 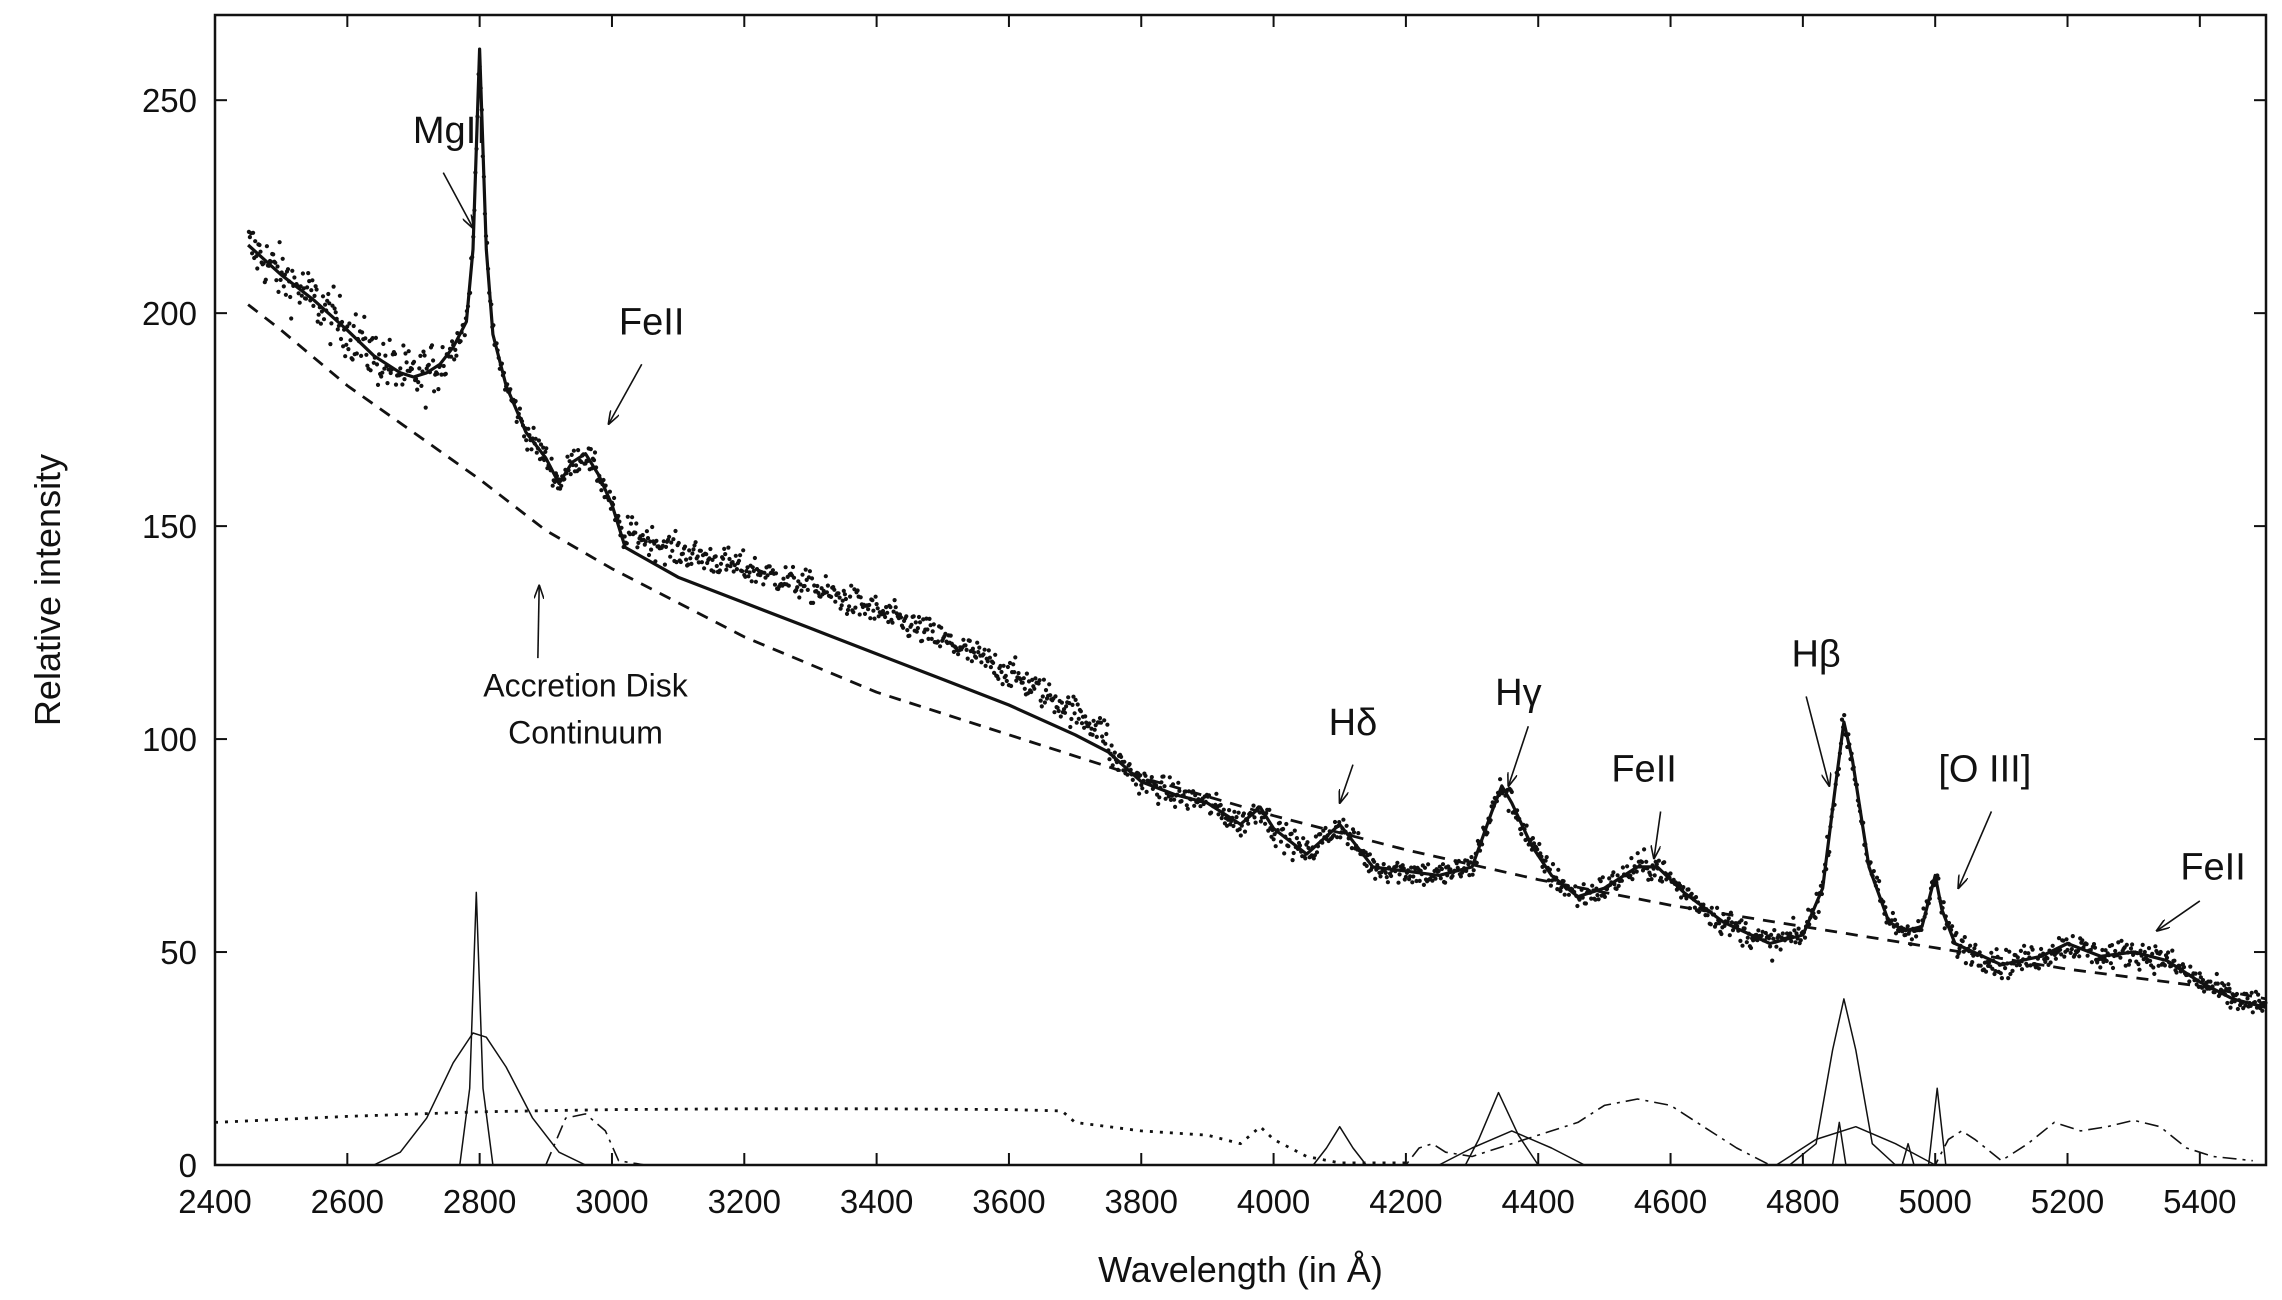 What do you see at coordinates (586, 685) in the screenshot?
I see `annotation-label: Accretion Disk` at bounding box center [586, 685].